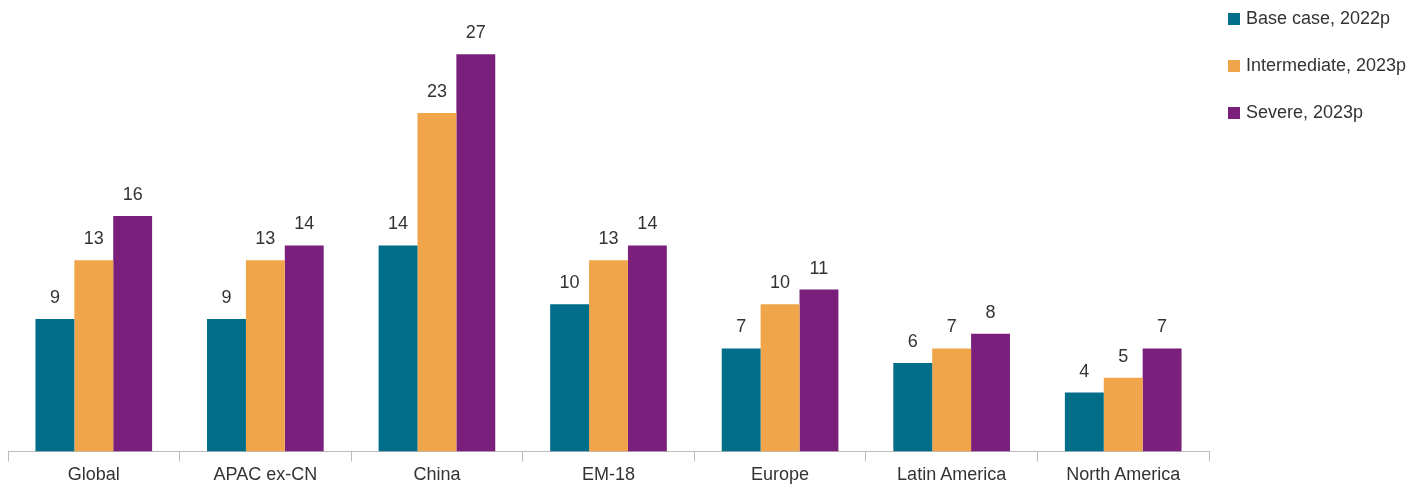 Image resolution: width=1418 pixels, height=489 pixels. I want to click on x-tick-label: North America, so click(1124, 474).